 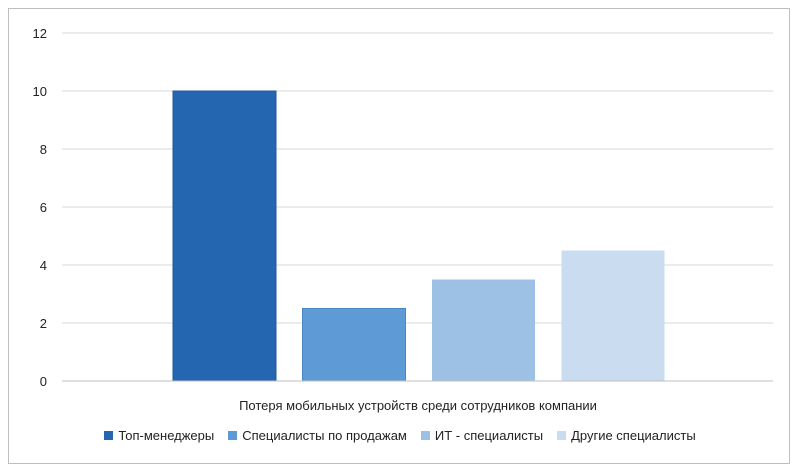 I want to click on y-tick-label: 2, so click(x=43, y=323).